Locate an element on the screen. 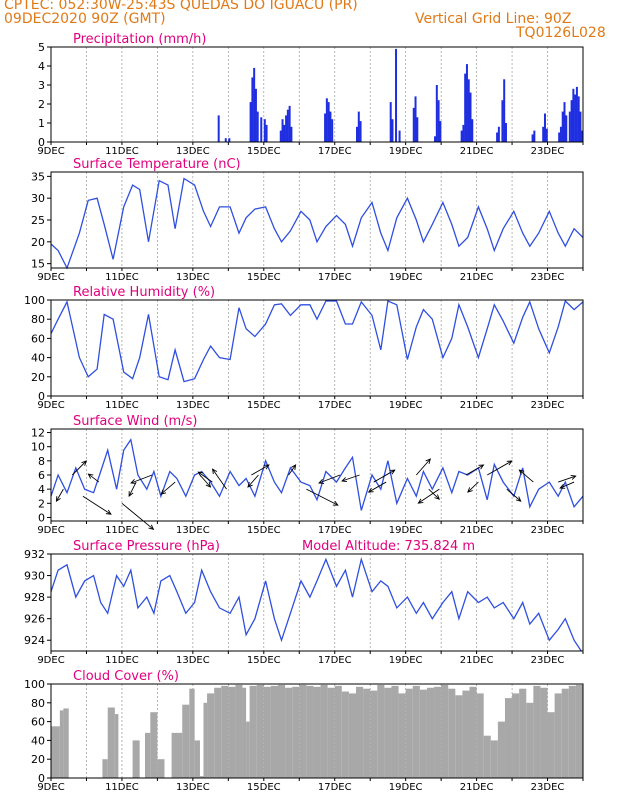 This screenshot has width=618, height=800. panel-title: Precipitation (mm/h) is located at coordinates (139, 39).